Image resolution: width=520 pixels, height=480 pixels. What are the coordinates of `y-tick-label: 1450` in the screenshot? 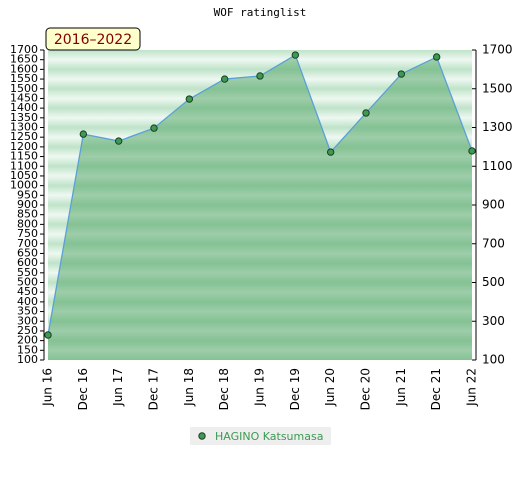 It's located at (24, 97).